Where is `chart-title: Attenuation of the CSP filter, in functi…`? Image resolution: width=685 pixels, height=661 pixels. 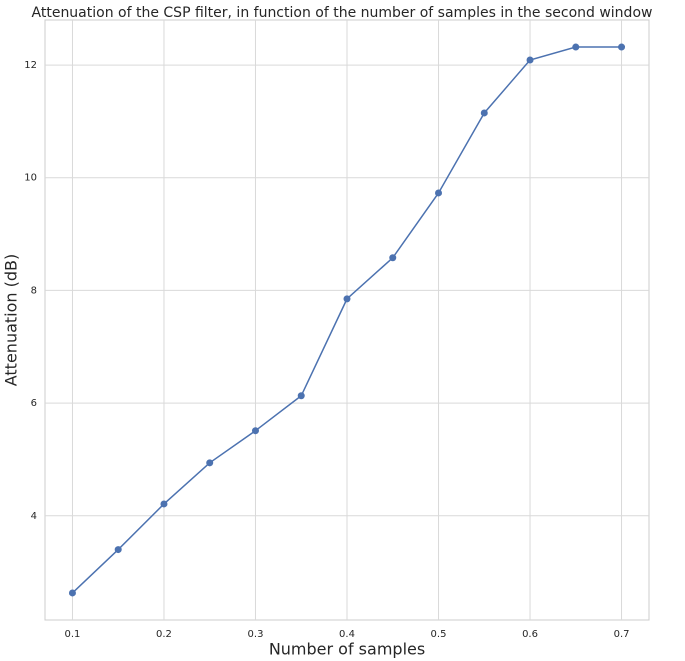 chart-title: Attenuation of the CSP filter, in functi… is located at coordinates (342, 13).